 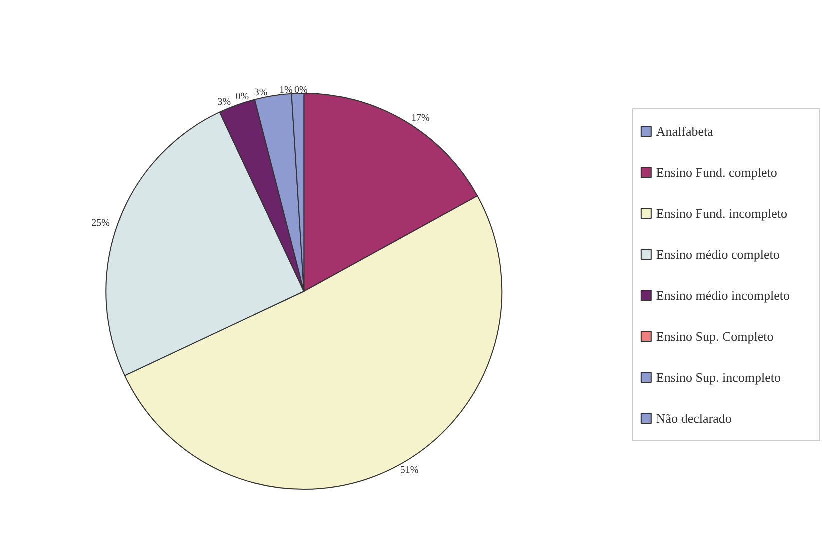 What do you see at coordinates (718, 254) in the screenshot?
I see `legend-label: Ensino médio completo` at bounding box center [718, 254].